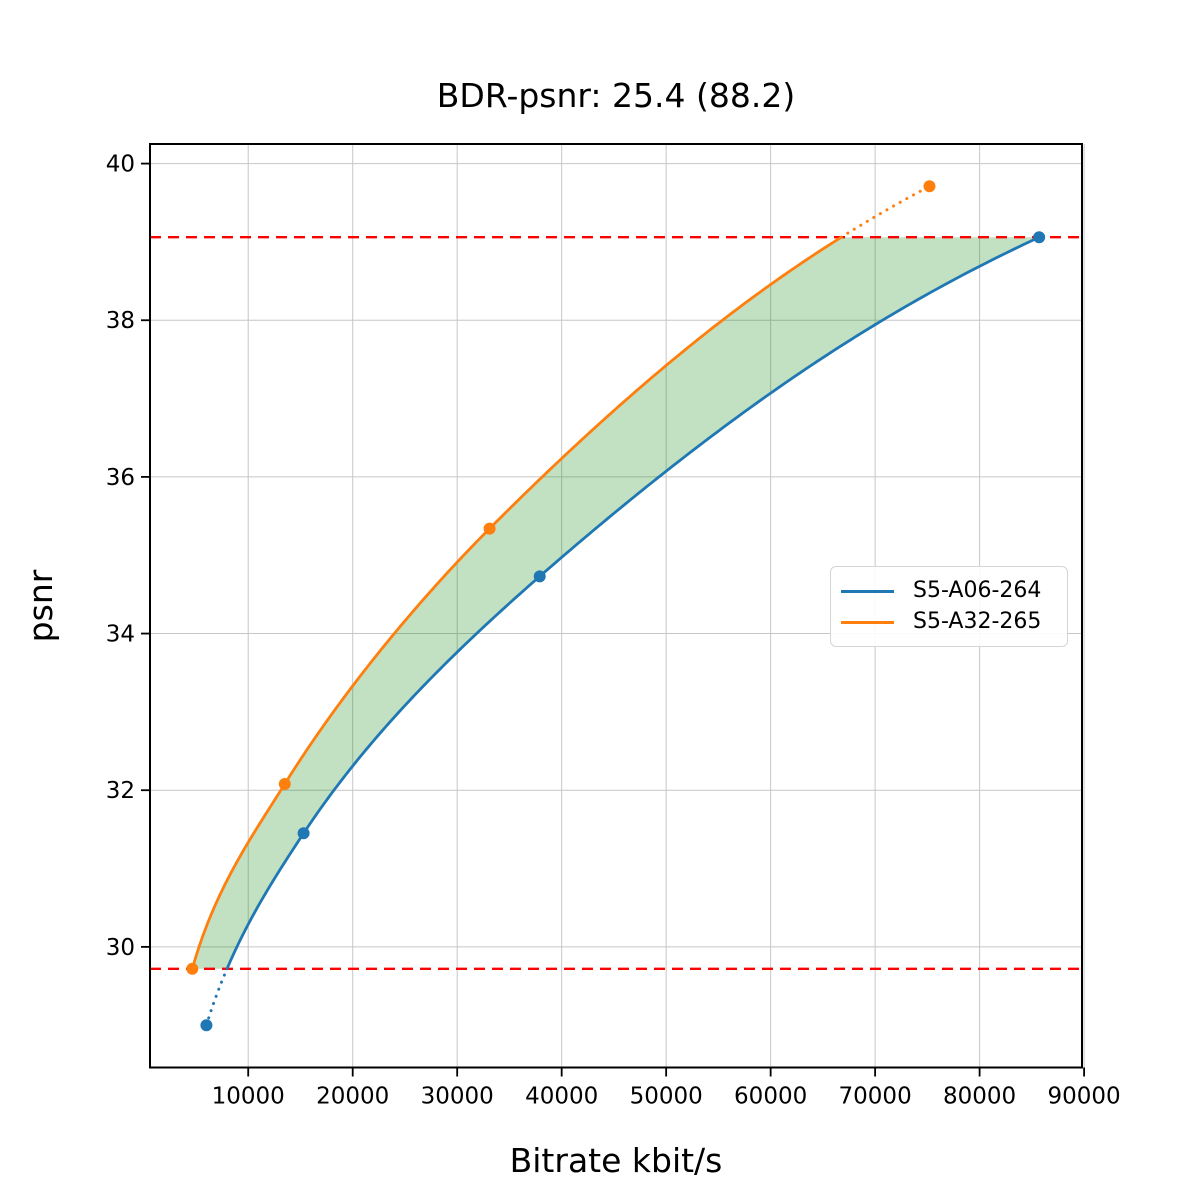 This screenshot has width=1200, height=1200. I want to click on legend-line-sample-blue, so click(867, 591).